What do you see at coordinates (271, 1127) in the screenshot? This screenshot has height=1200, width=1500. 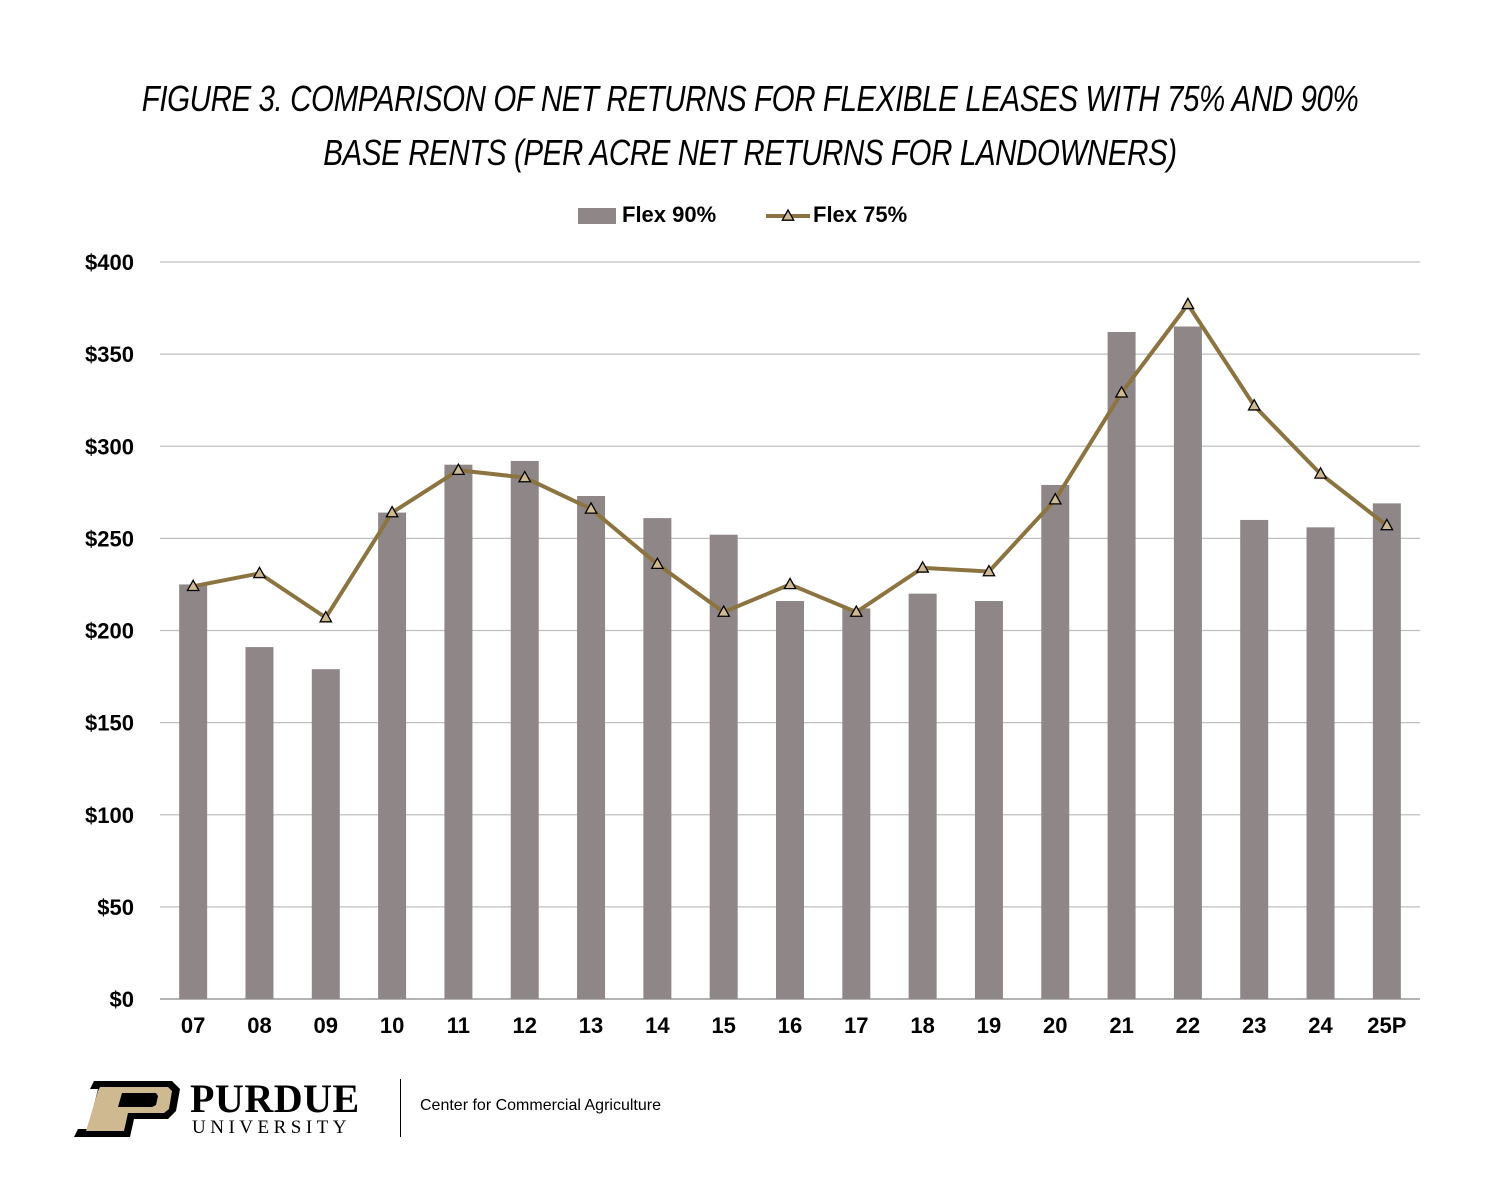 I see `university-wordmark: UNIVERSITY` at bounding box center [271, 1127].